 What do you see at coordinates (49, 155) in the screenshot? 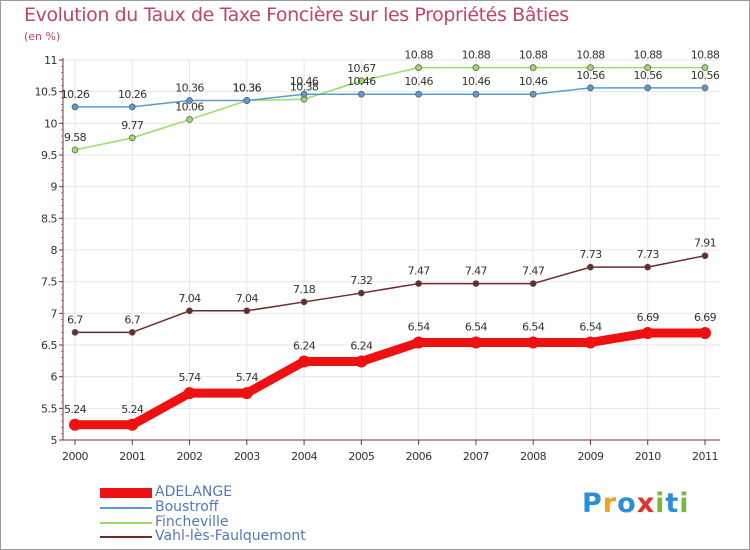
I see `y-tick-label: 9.5` at bounding box center [49, 155].